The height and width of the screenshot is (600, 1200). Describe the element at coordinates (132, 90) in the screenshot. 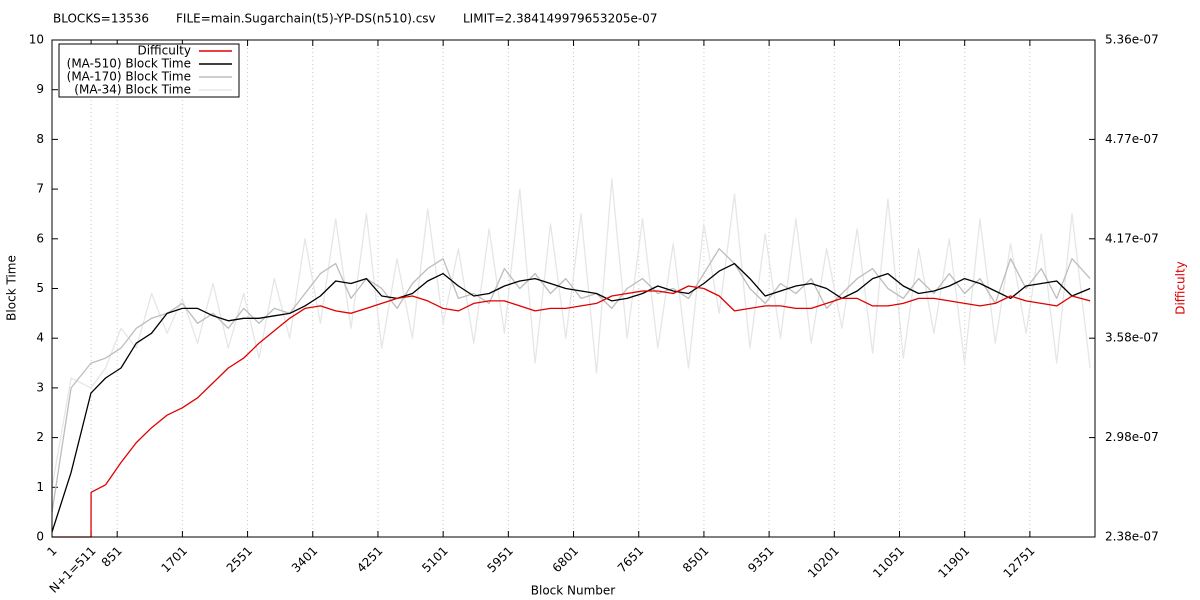

I see `legend-label: (MA-34) Block Time` at that location.